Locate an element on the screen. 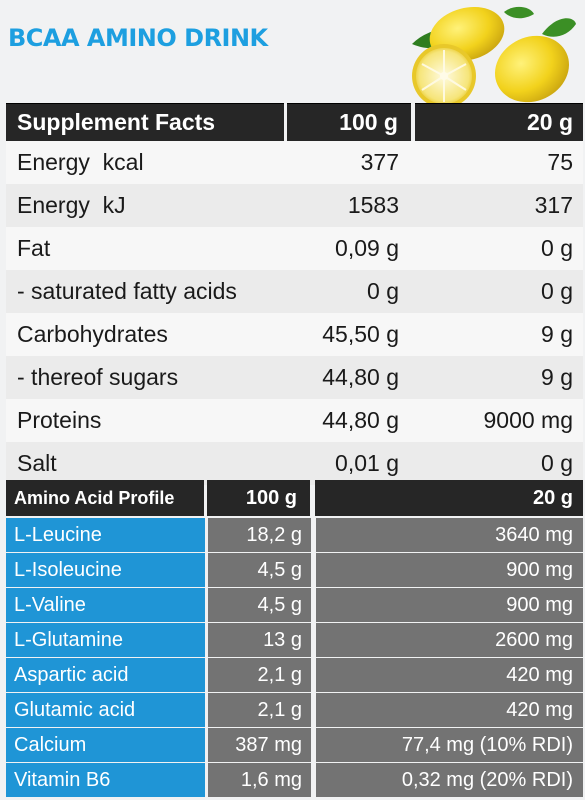  table-row: - thereof sugars 44,80 g 9 g is located at coordinates (294, 377).